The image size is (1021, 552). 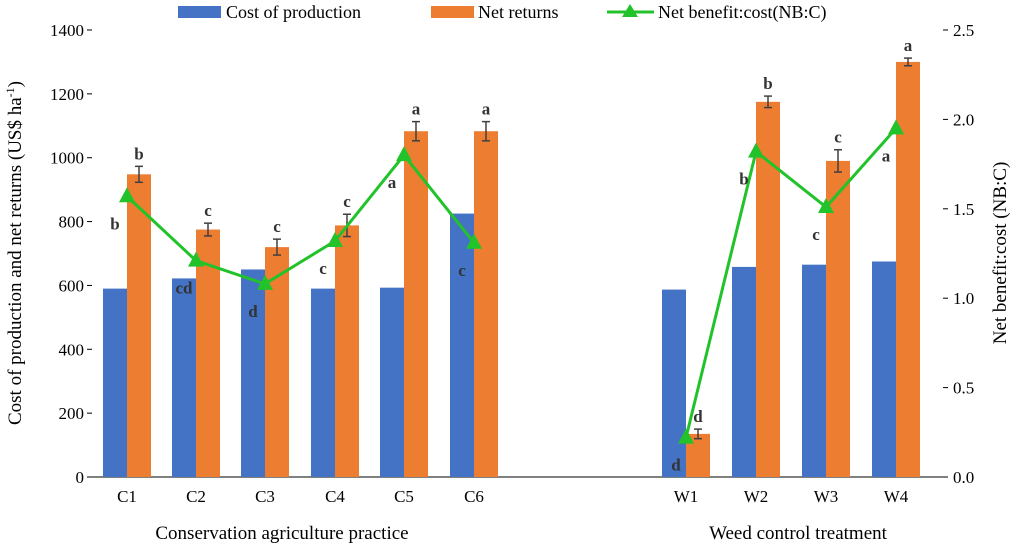 I want to click on legend-label-cost: Cost of production, so click(x=293, y=12).